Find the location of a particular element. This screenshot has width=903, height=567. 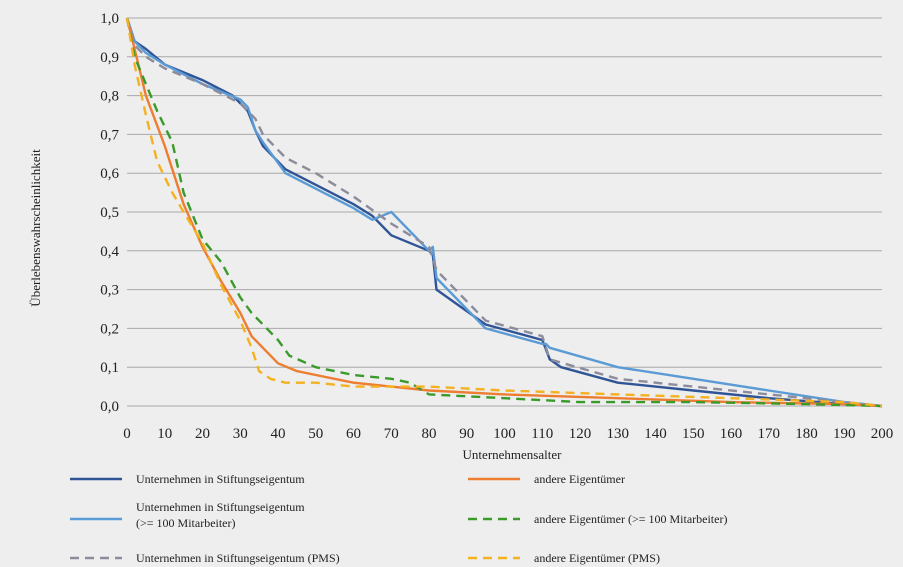

y-tick-label: 0,2 is located at coordinates (109, 329).